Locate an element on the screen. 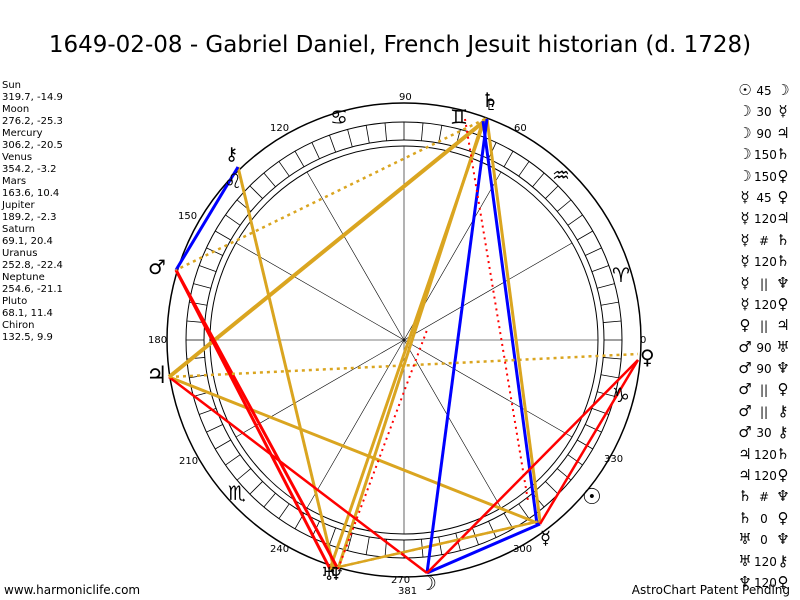 The image size is (800, 600). planet-glyph-icon: ⚷ is located at coordinates (783, 560).